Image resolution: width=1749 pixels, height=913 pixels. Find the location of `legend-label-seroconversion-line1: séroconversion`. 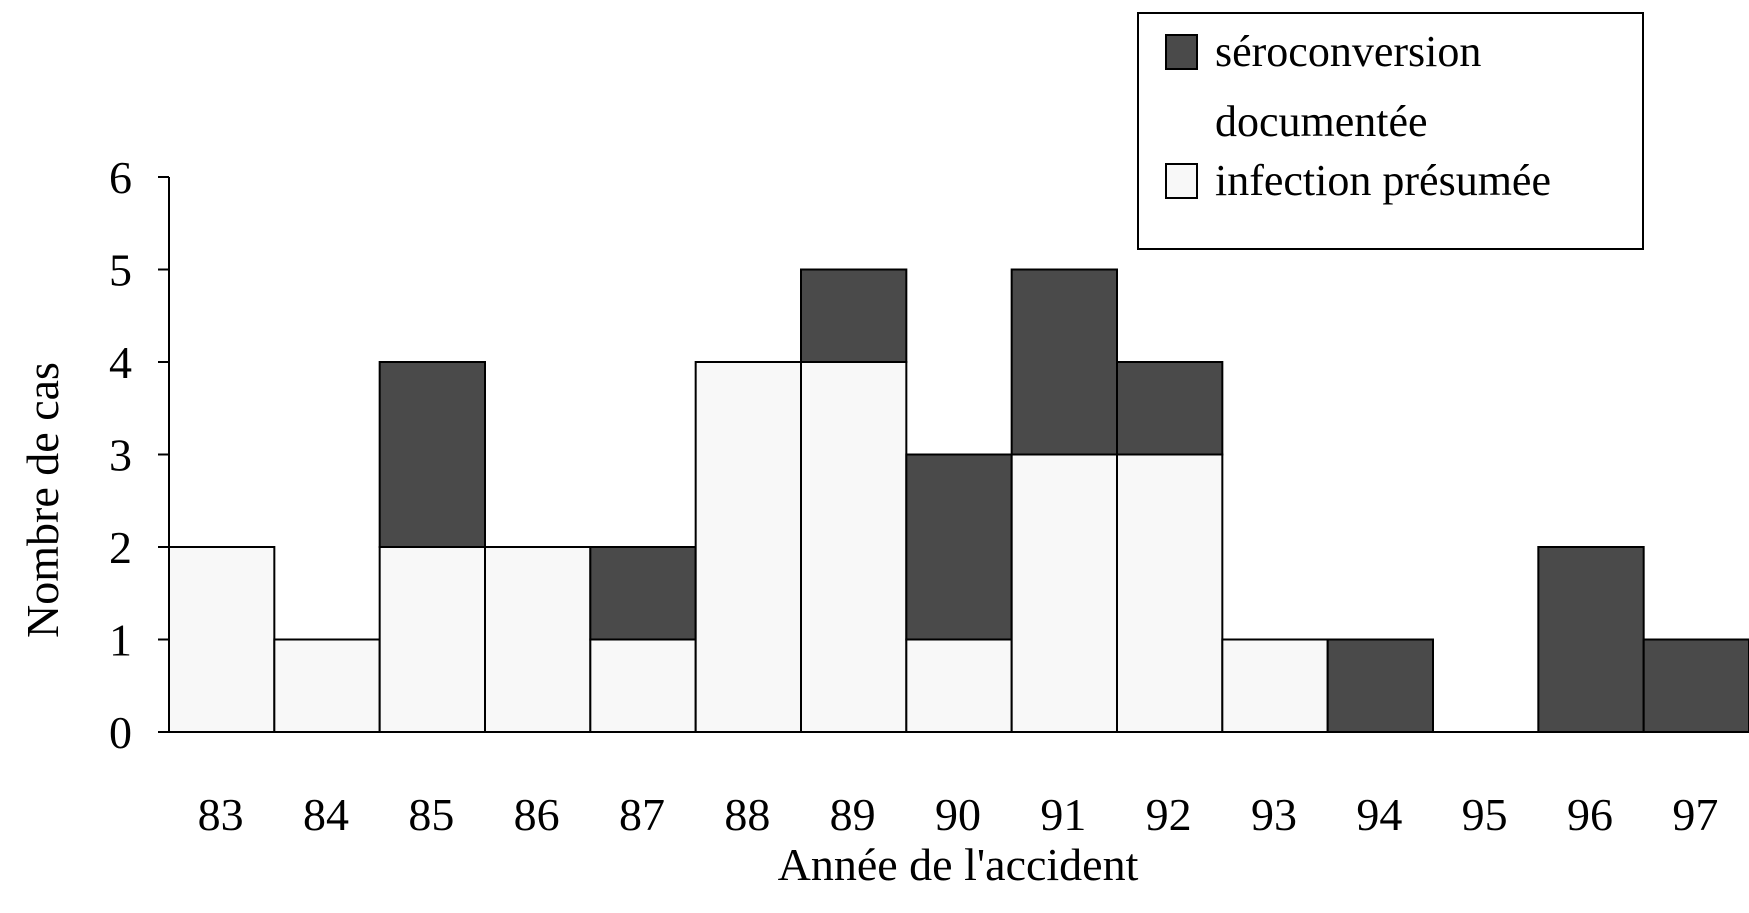

legend-label-seroconversion-line1: séroconversion is located at coordinates (1348, 51).